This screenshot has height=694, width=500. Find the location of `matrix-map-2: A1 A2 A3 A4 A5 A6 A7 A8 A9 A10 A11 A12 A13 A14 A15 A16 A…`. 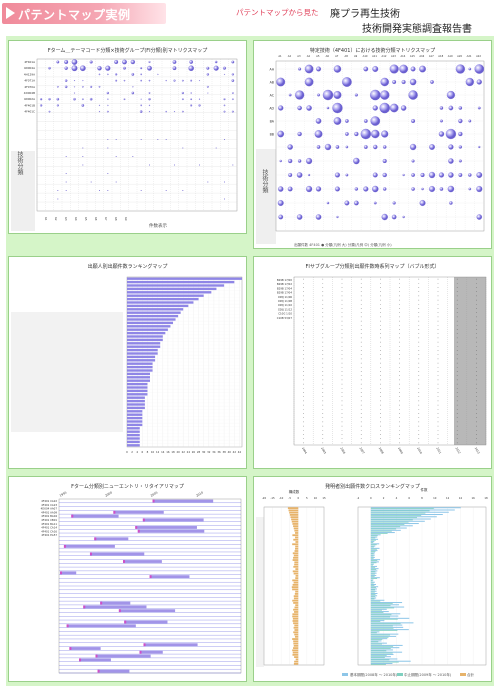

matrix-map-2: A1 A2 A3 A4 A5 A6 A7 A8 A9 A10 A11 A12 A13 A14 A15 A16 A… is located at coordinates (370, 149).